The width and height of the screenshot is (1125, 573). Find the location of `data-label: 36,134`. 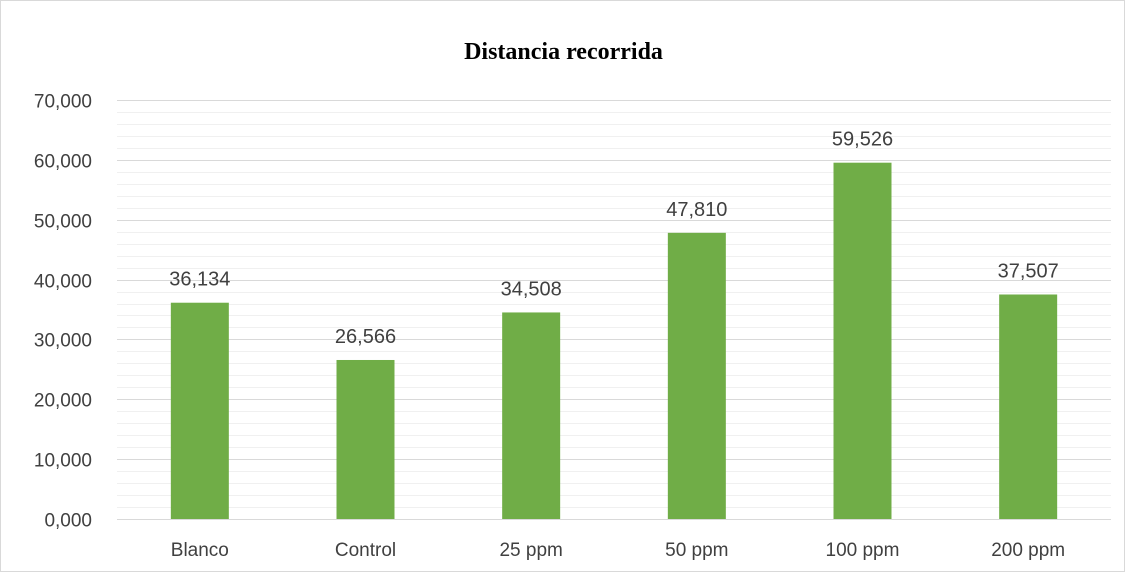

data-label: 36,134 is located at coordinates (199, 280).